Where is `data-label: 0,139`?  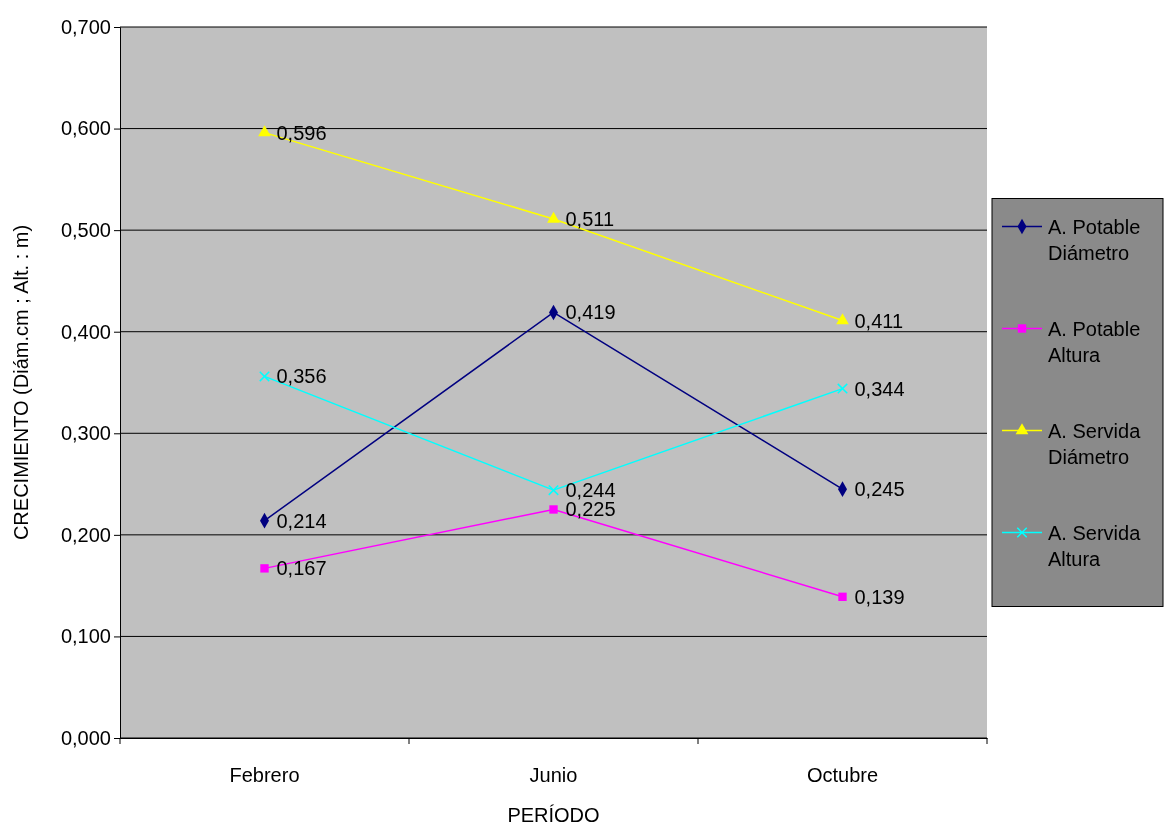 data-label: 0,139 is located at coordinates (879, 596).